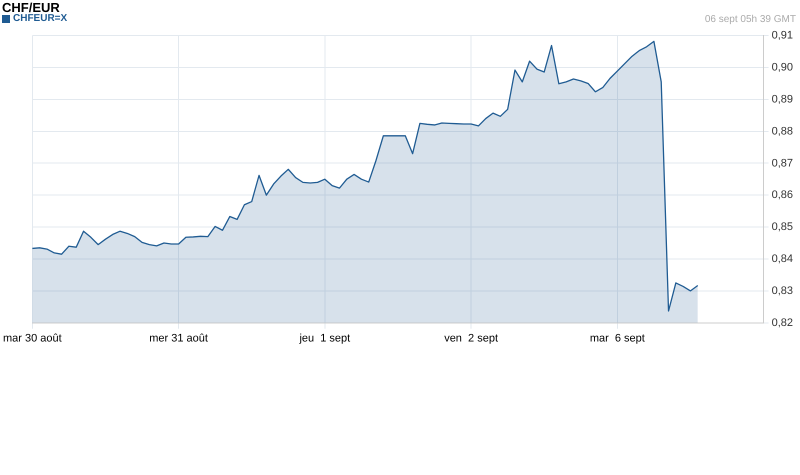 The width and height of the screenshot is (800, 475). Describe the element at coordinates (783, 131) in the screenshot. I see `y-tick-label: 0,88` at that location.